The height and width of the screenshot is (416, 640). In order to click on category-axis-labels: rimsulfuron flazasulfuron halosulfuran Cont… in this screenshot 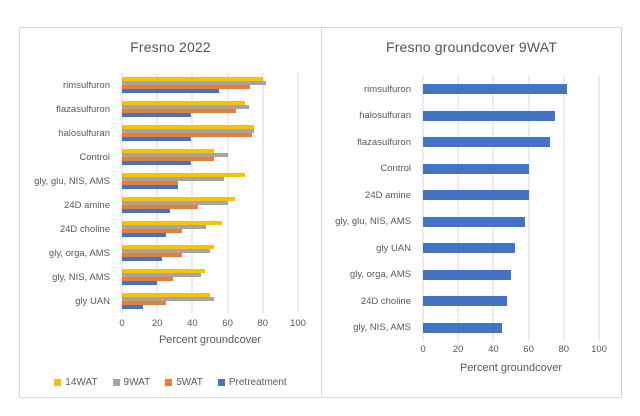, I will do `click(68, 193)`.